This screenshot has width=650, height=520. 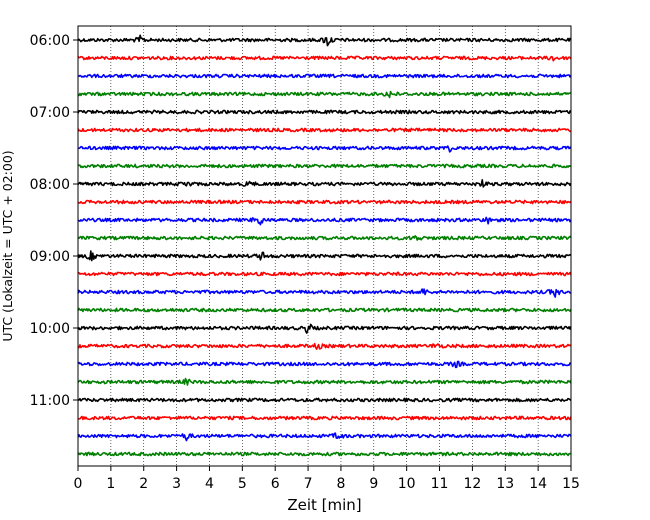 What do you see at coordinates (472, 484) in the screenshot?
I see `x-tick-label: 12` at bounding box center [472, 484].